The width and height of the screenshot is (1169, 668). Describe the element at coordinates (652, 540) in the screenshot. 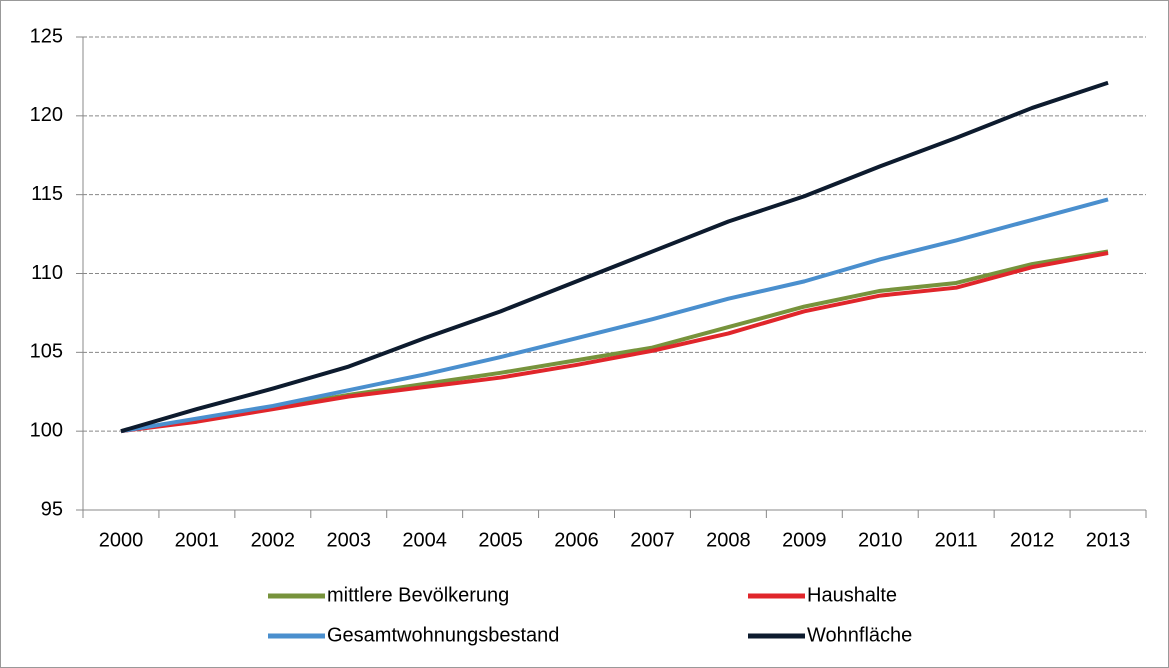

I see `x-tick-label: 2007` at that location.